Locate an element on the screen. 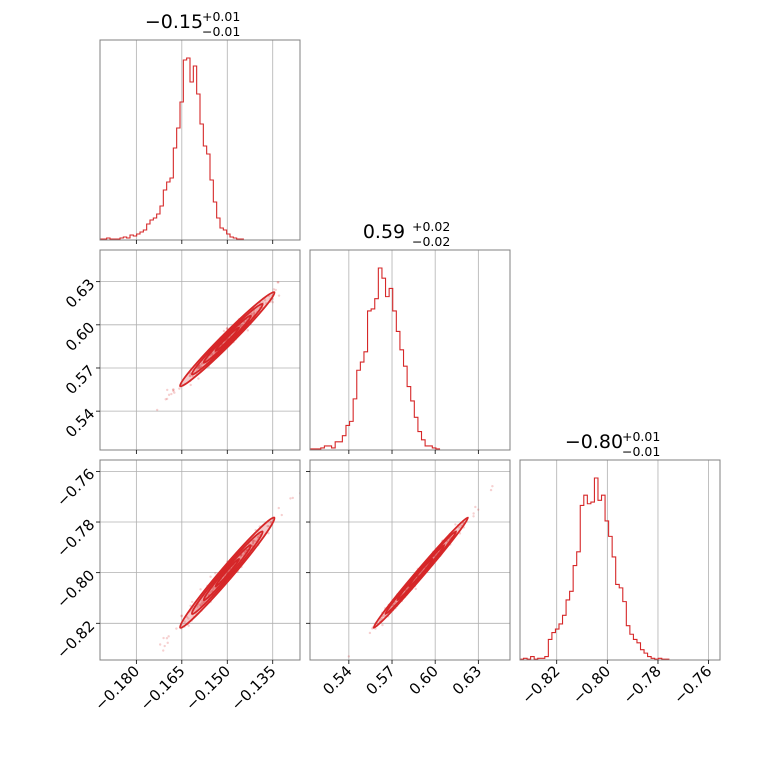 This screenshot has width=760, height=760. x-tick-label: −0.82 is located at coordinates (540, 684).